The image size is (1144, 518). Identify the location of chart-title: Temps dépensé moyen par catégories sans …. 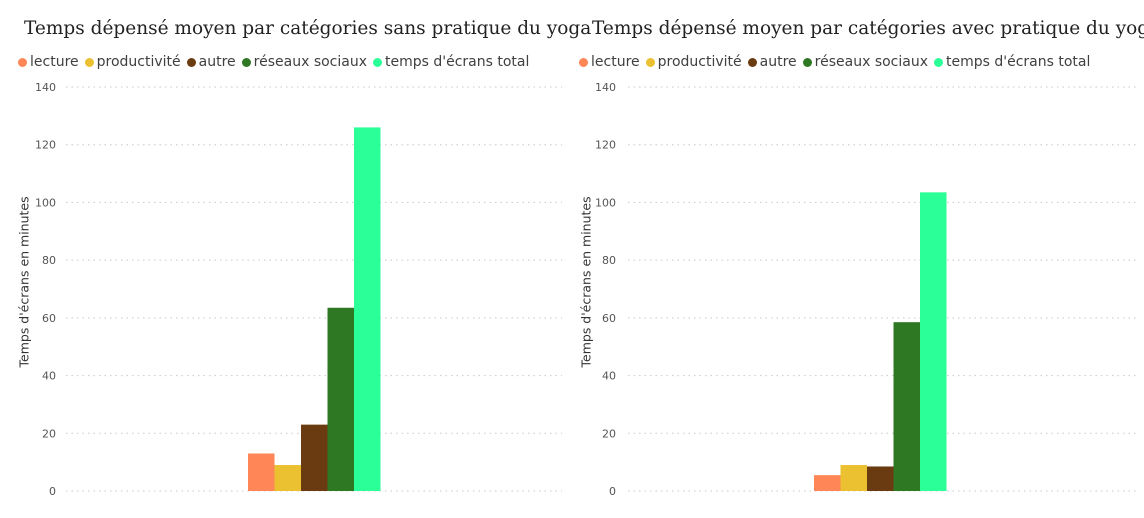
(308, 28).